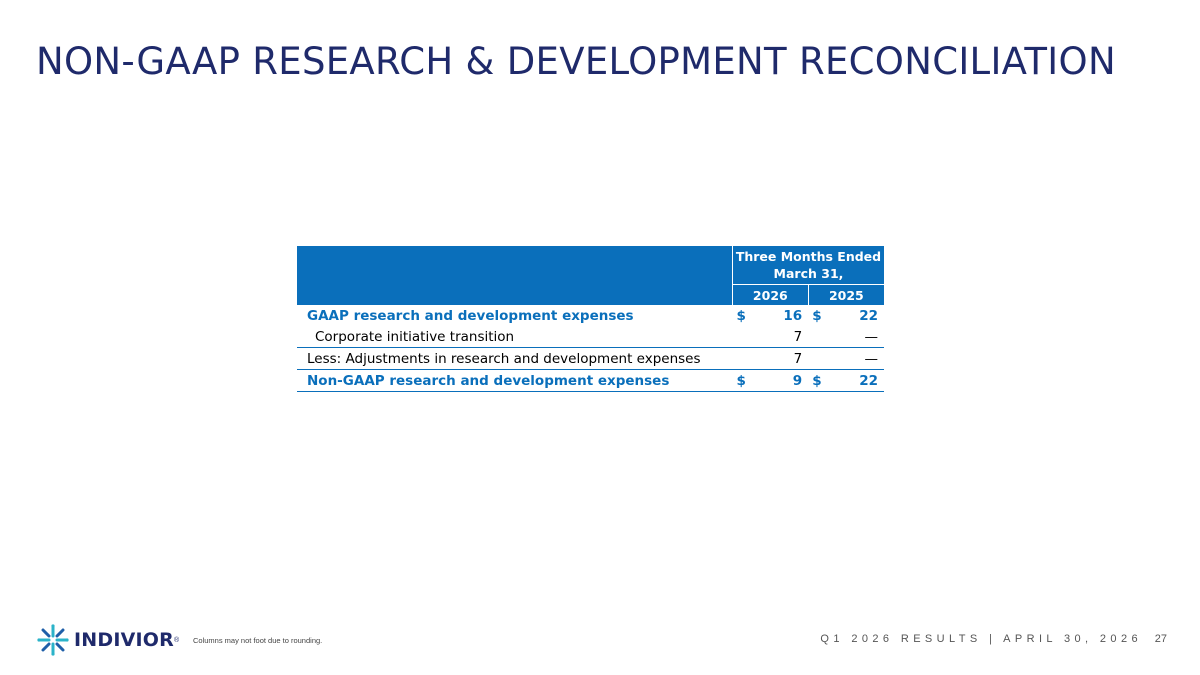 The width and height of the screenshot is (1200, 675). Describe the element at coordinates (808, 256) in the screenshot. I see `period-header-line1: Three Months Ended` at that location.